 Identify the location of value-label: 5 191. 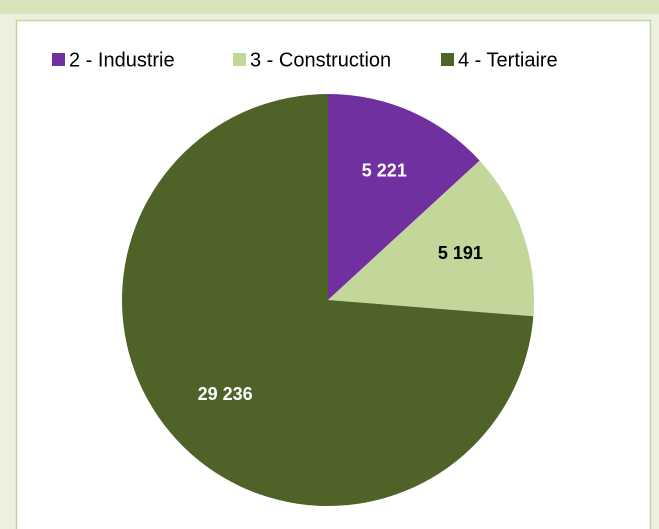
(460, 253).